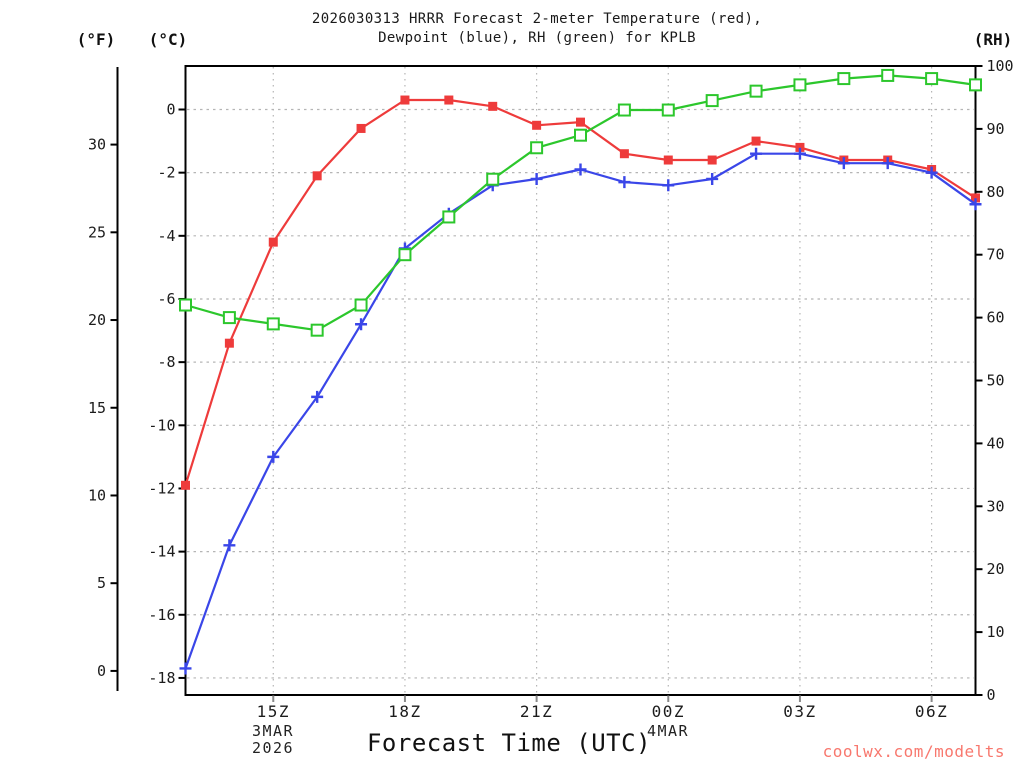 This screenshot has height=768, width=1024. What do you see at coordinates (931, 711) in the screenshot?
I see `x-axis-tick-label: 06Z` at bounding box center [931, 711].